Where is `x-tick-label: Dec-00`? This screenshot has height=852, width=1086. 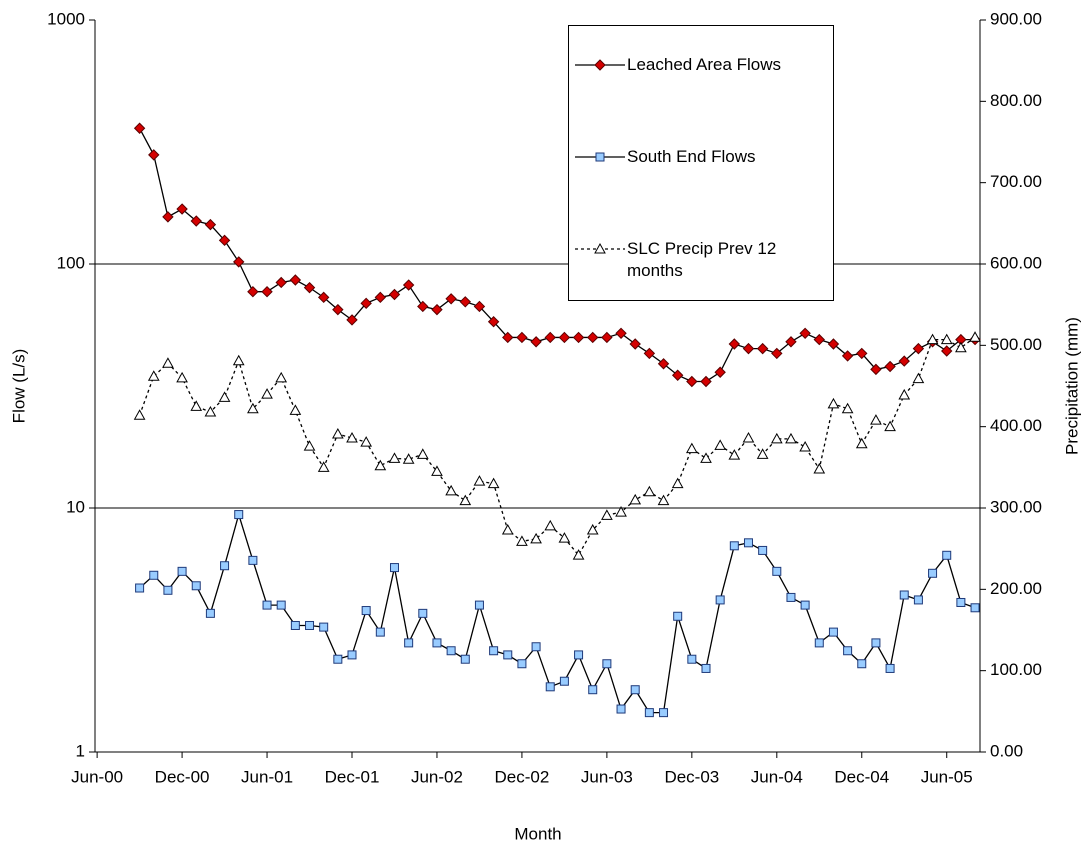 x-tick-label: Dec-00 is located at coordinates (182, 776).